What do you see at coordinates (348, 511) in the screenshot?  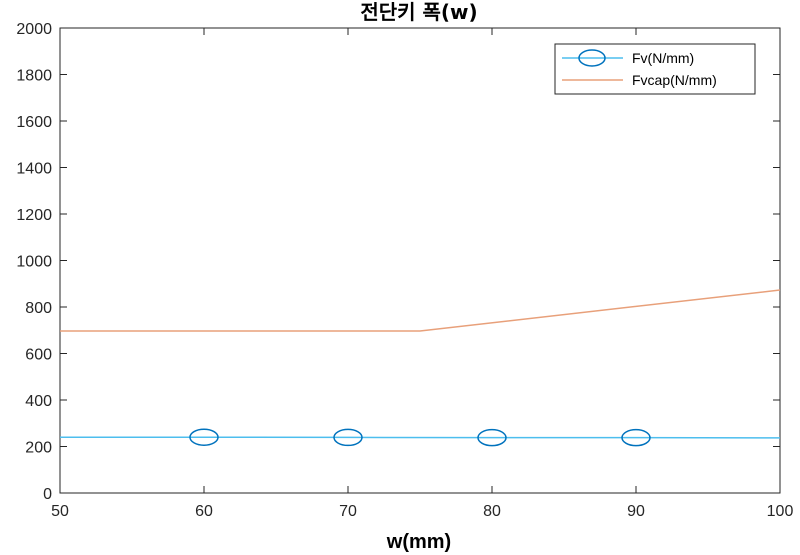 I see `x-tick-label: 70` at bounding box center [348, 511].